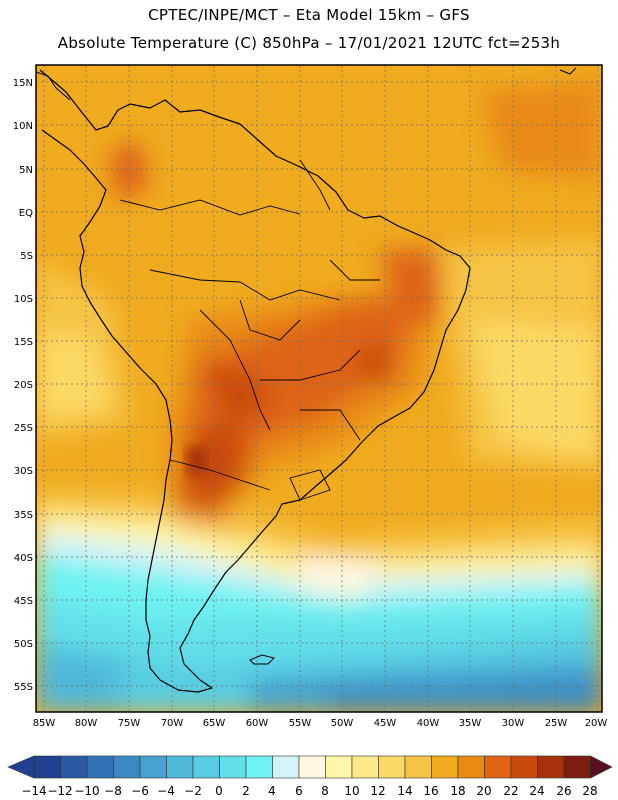 The width and height of the screenshot is (618, 800). What do you see at coordinates (23, 471) in the screenshot?
I see `lat-label: 30S` at bounding box center [23, 471].